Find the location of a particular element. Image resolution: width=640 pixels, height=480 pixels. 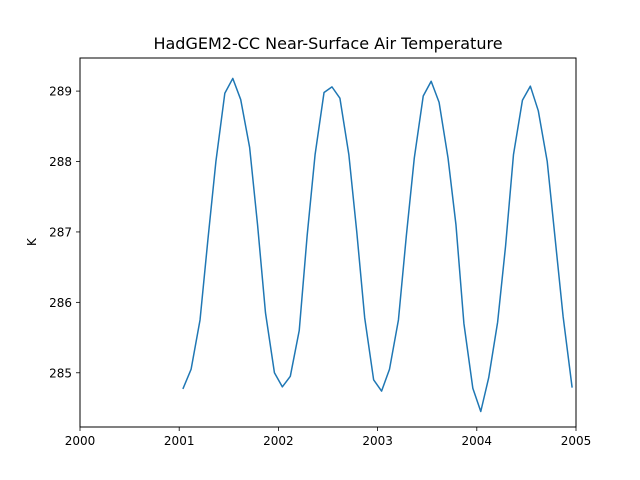

x-tick-label: 2003 is located at coordinates (377, 441).